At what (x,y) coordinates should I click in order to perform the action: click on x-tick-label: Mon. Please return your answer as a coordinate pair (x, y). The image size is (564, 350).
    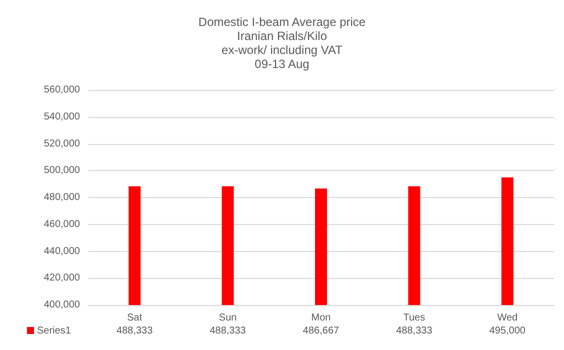
    Looking at the image, I should click on (321, 318).